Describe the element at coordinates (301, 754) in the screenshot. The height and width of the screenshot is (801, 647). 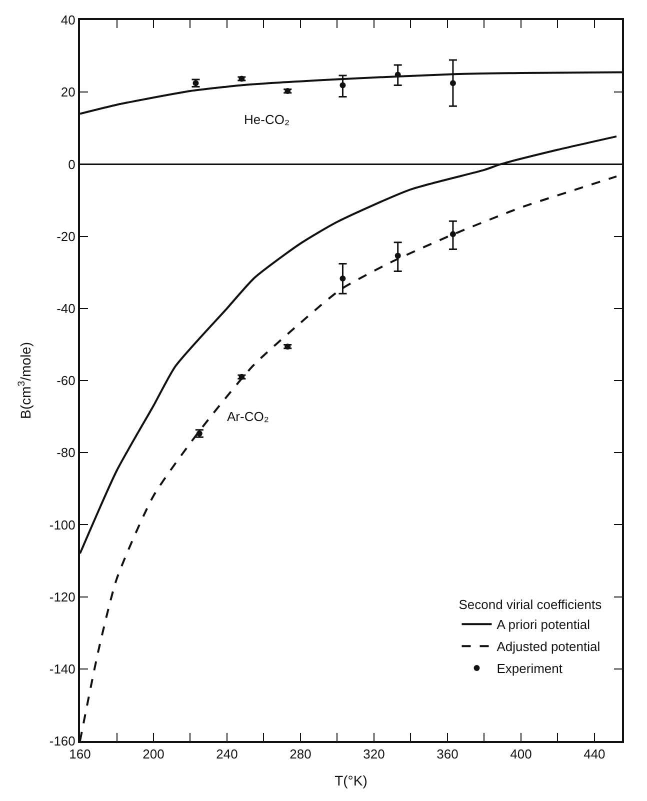
I see `x-tick-label: 280` at that location.